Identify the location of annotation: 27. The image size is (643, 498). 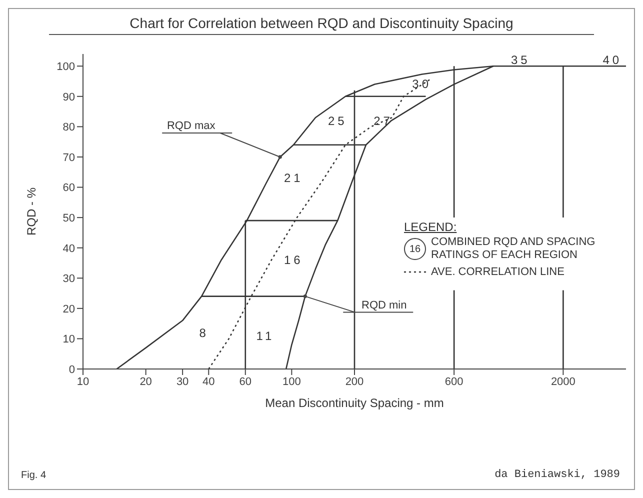
(383, 121).